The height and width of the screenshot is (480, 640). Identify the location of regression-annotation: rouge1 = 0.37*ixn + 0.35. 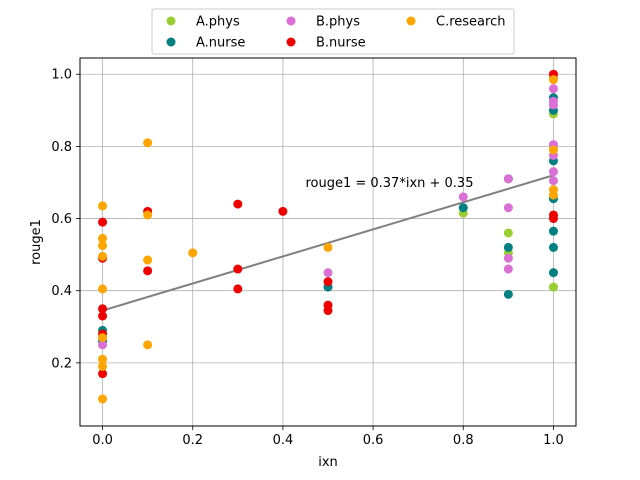
(389, 183).